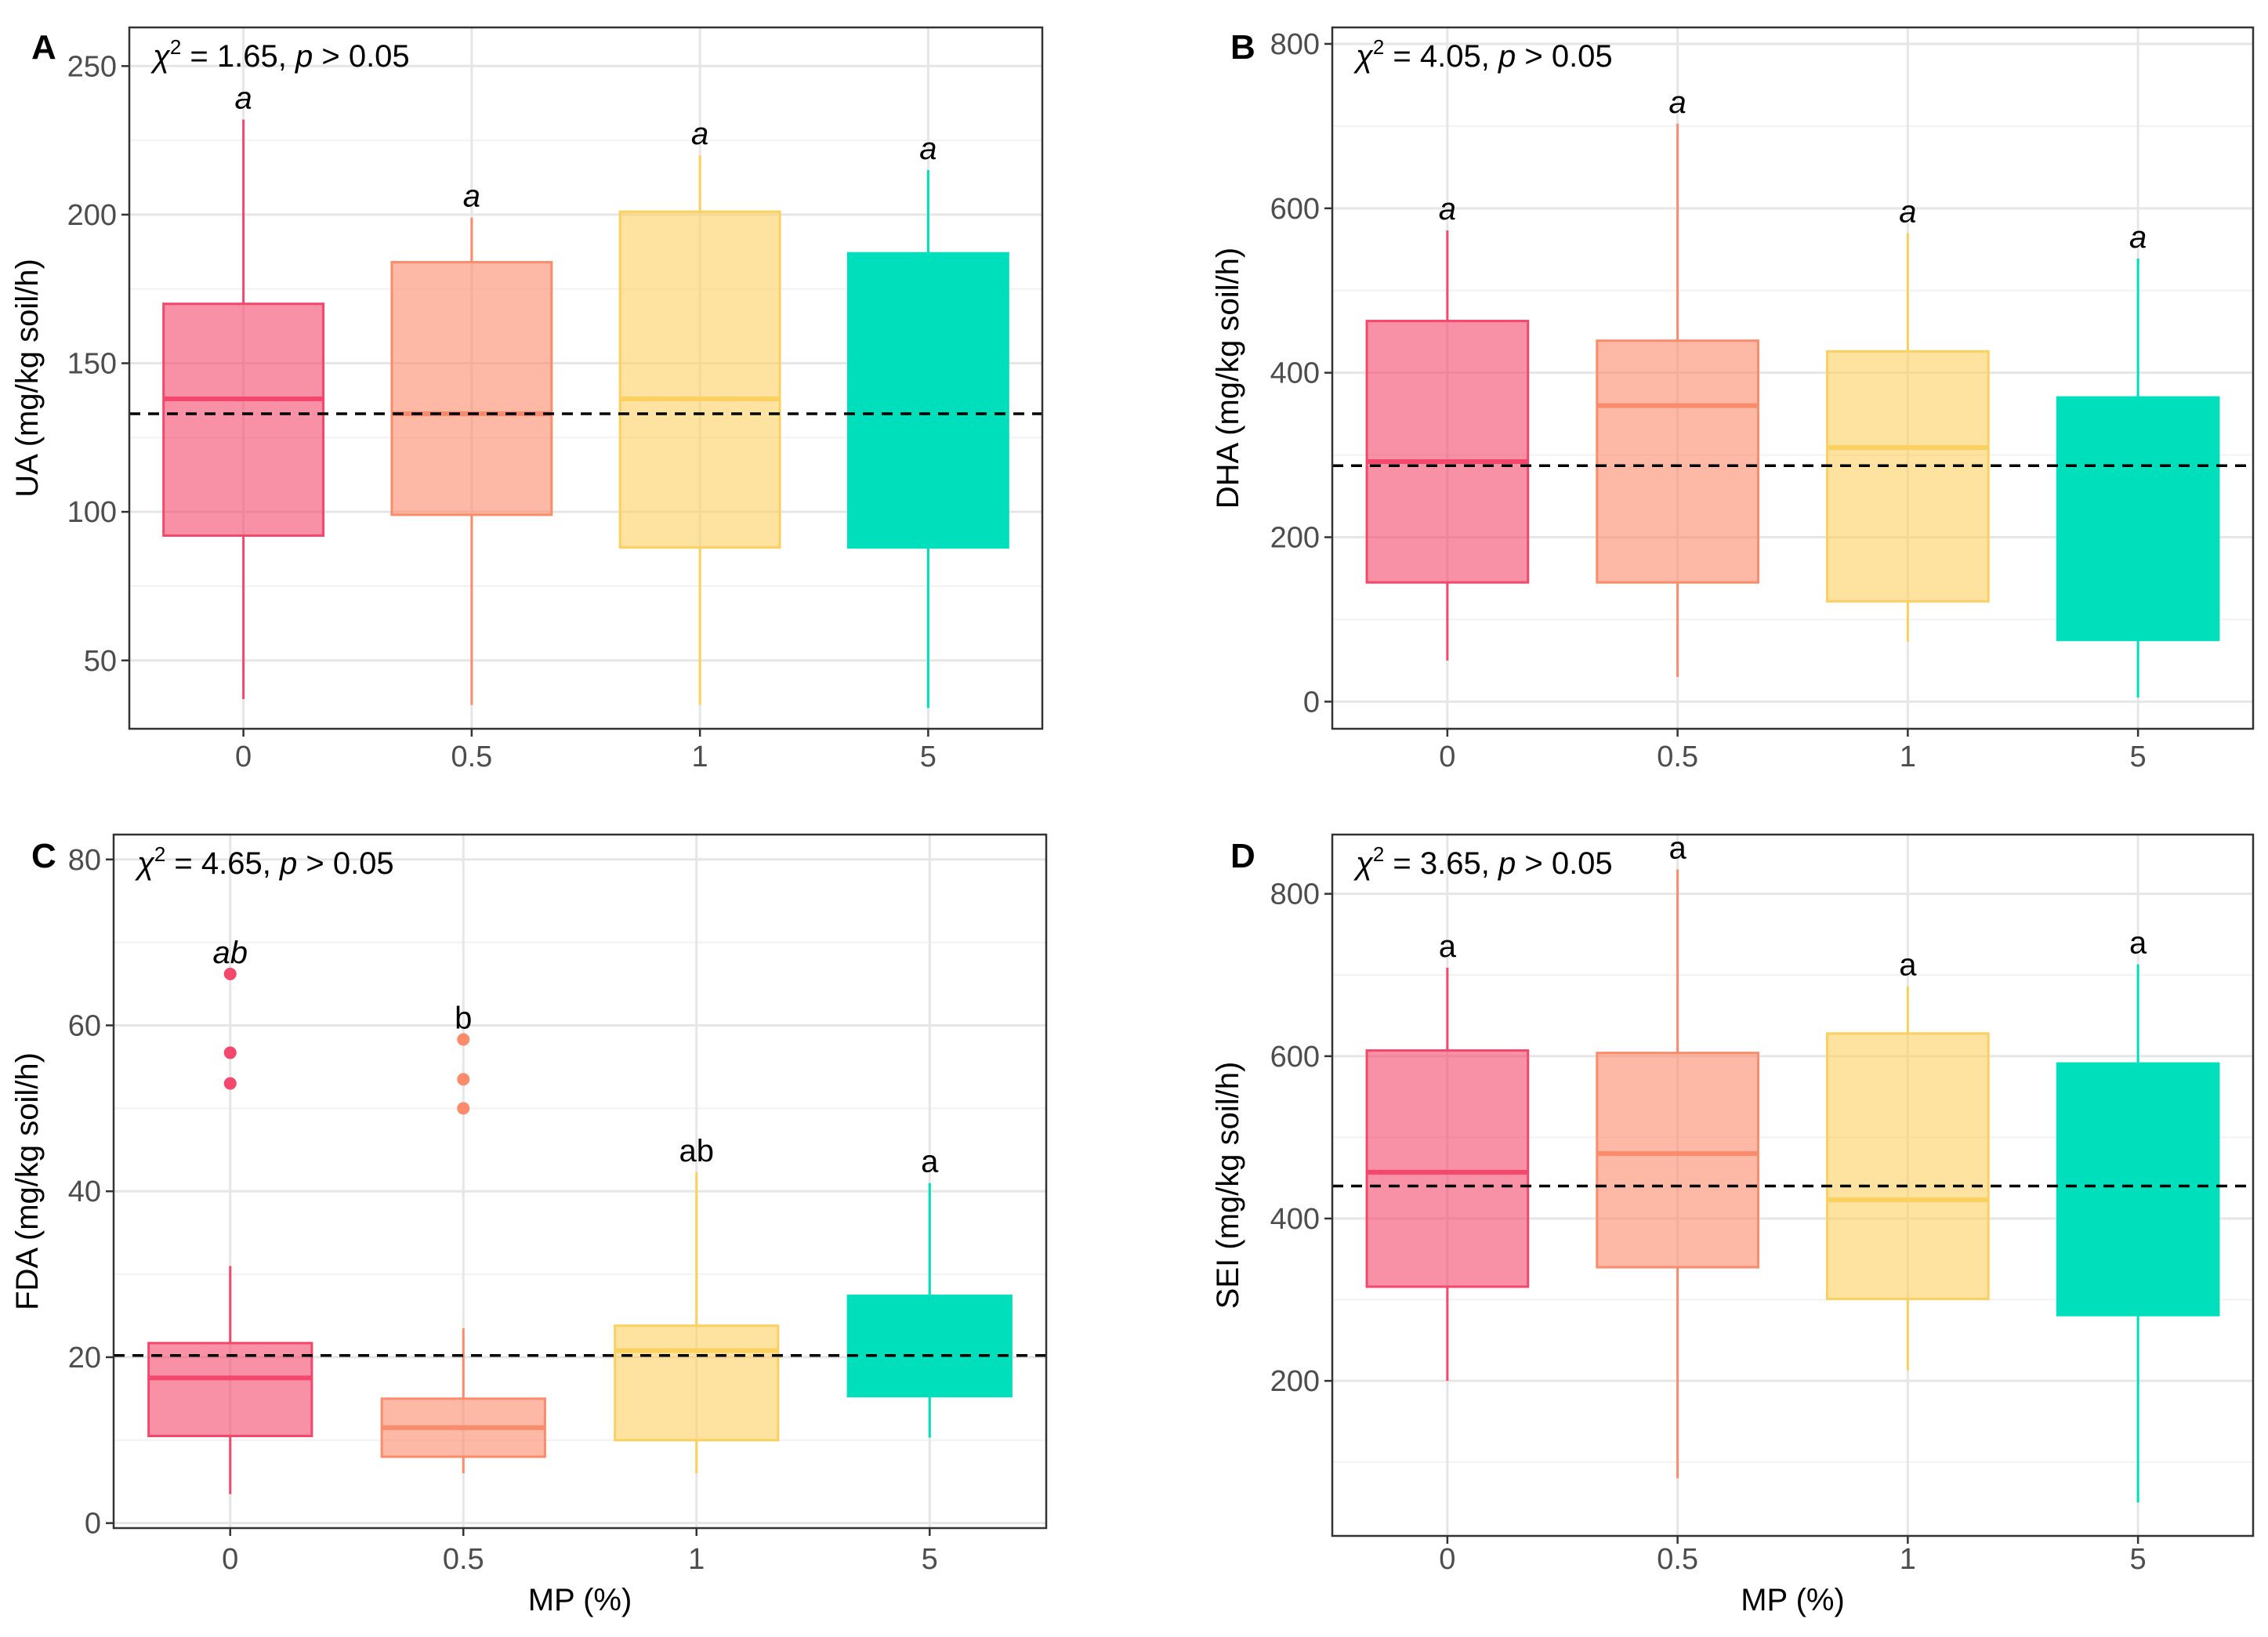 The image size is (2268, 1637). I want to click on chi-square-annotation: χ2 = 4.65, p > 0.05, so click(264, 861).